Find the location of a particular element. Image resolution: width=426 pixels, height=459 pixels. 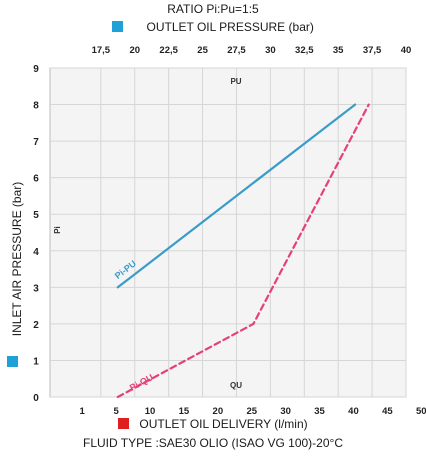

bottom-tick-label: 30 is located at coordinates (285, 411).